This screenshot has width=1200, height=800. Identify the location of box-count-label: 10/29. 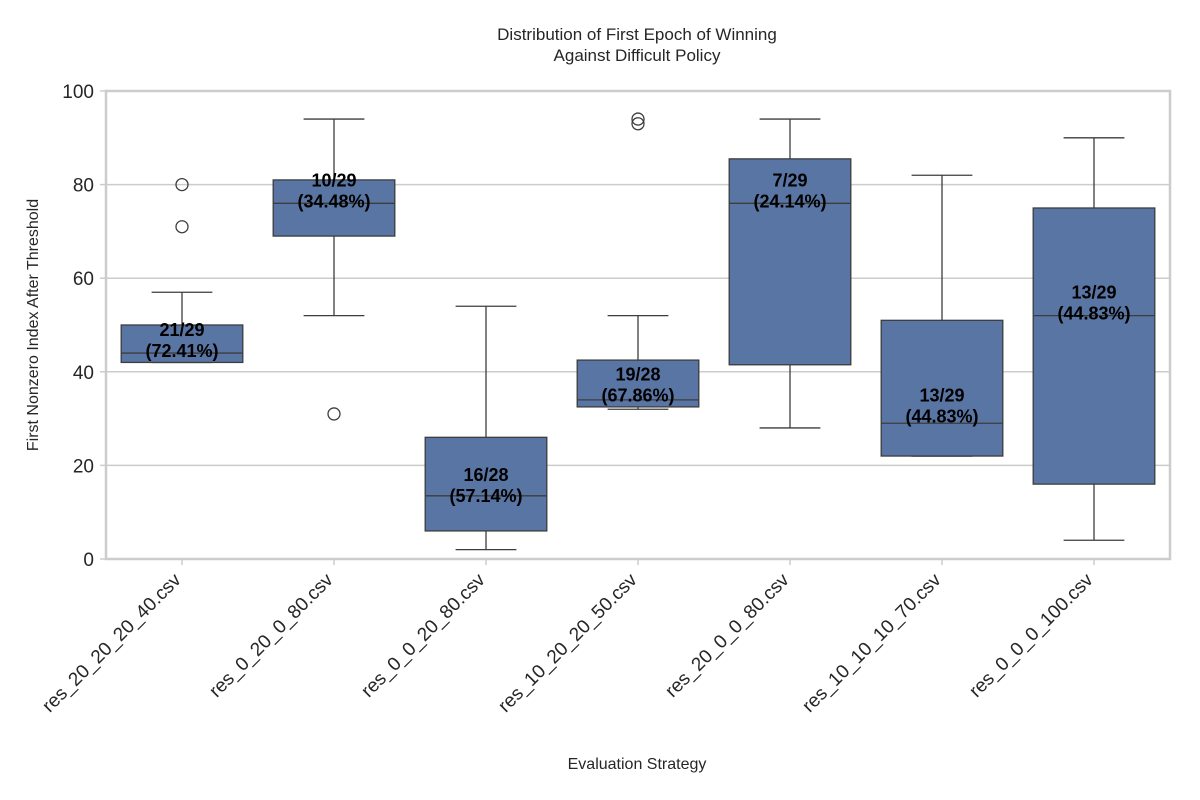
(333, 180).